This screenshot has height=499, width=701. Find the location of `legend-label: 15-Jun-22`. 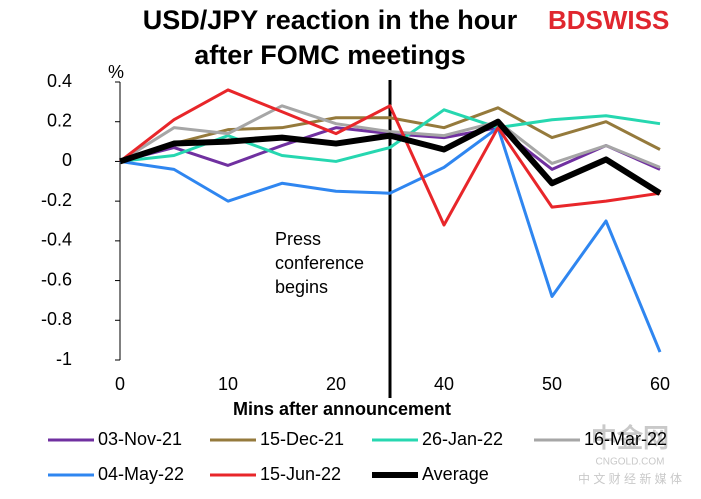

legend-label: 15-Jun-22 is located at coordinates (300, 474).